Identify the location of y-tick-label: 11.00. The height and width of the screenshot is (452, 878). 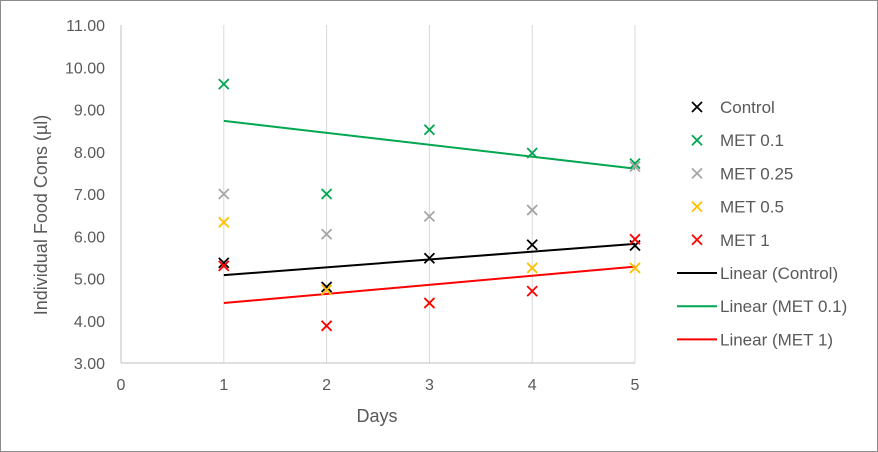
(85, 26).